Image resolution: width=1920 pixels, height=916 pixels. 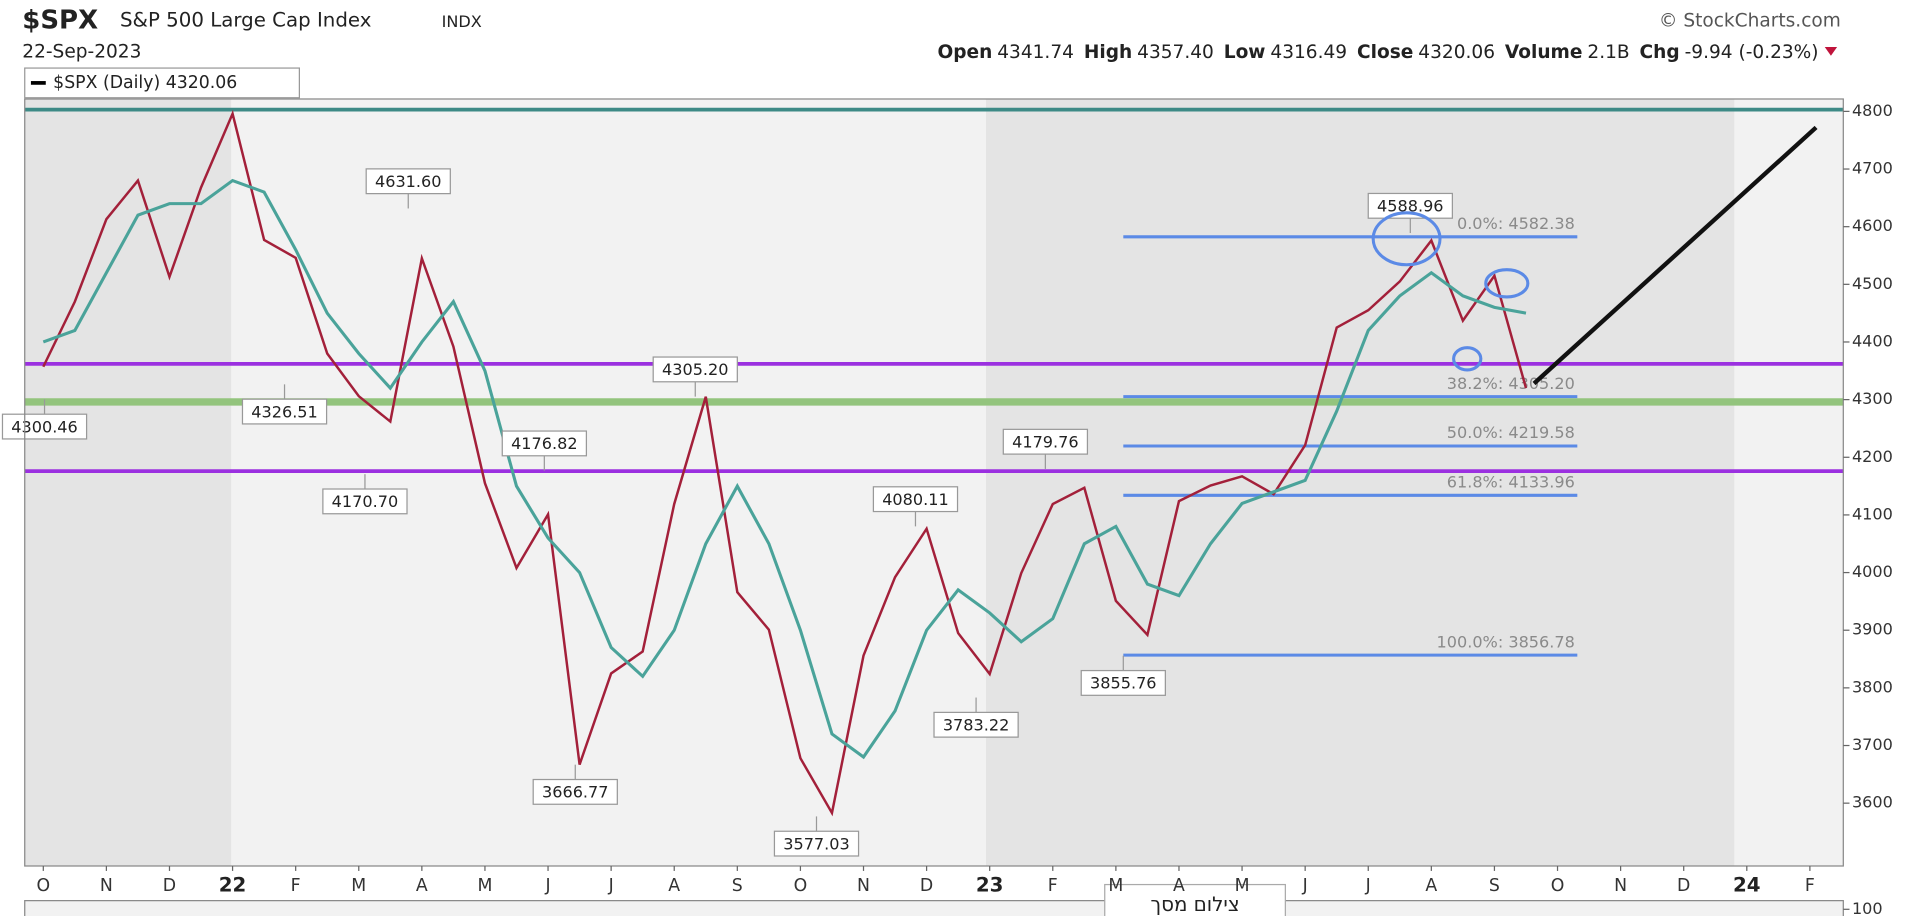 What do you see at coordinates (1747, 884) in the screenshot?
I see `x-tick-label: 24` at bounding box center [1747, 884].